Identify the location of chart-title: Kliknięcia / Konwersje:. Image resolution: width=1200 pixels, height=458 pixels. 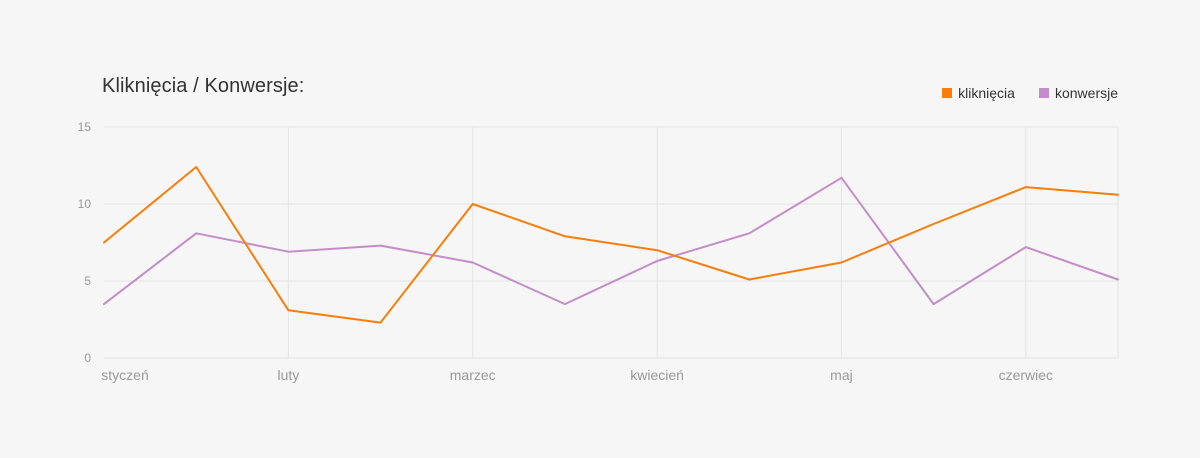
(203, 86).